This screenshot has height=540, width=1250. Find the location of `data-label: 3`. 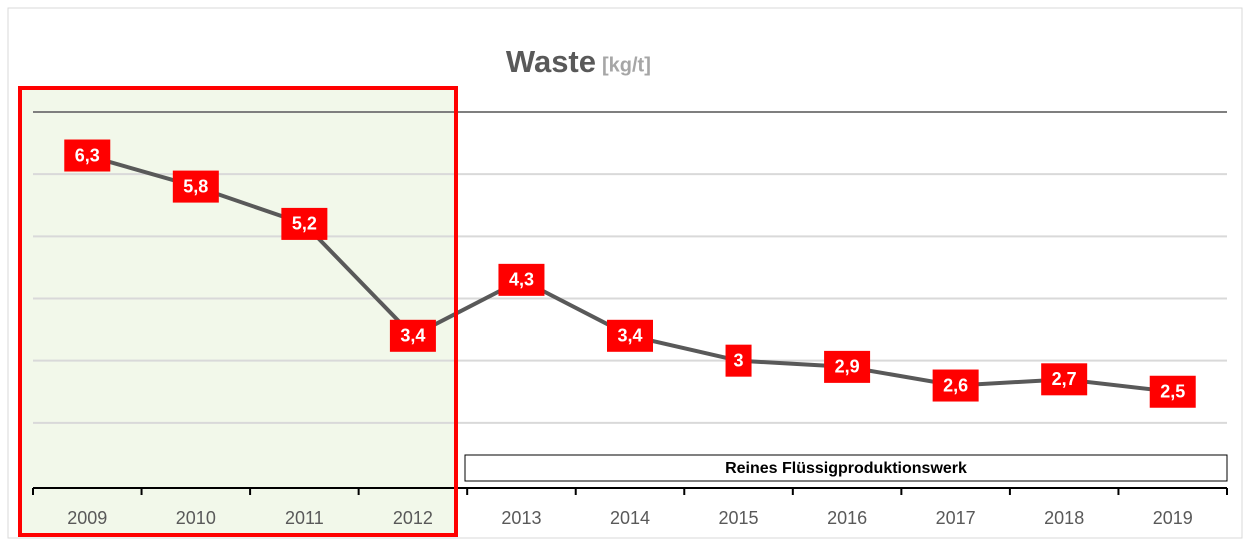

data-label: 3 is located at coordinates (739, 360).